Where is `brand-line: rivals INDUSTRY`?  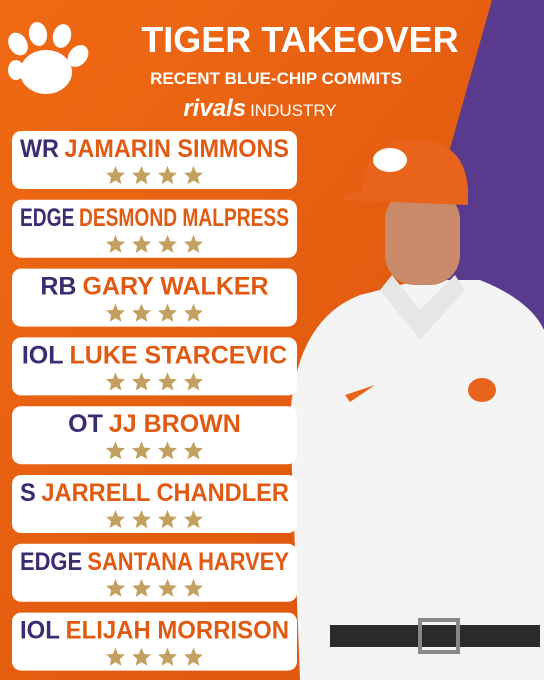
brand-line: rivals INDUSTRY is located at coordinates (259, 108).